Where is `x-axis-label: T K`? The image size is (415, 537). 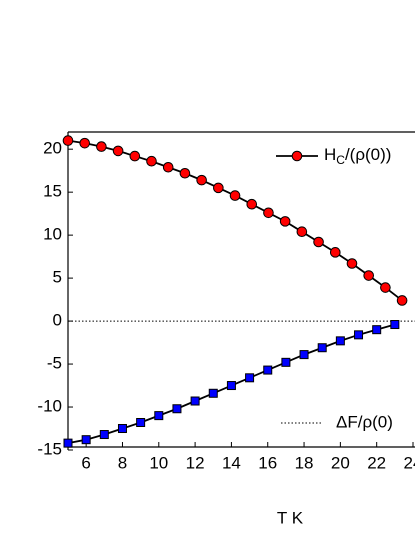
x-axis-label: T K is located at coordinates (290, 517).